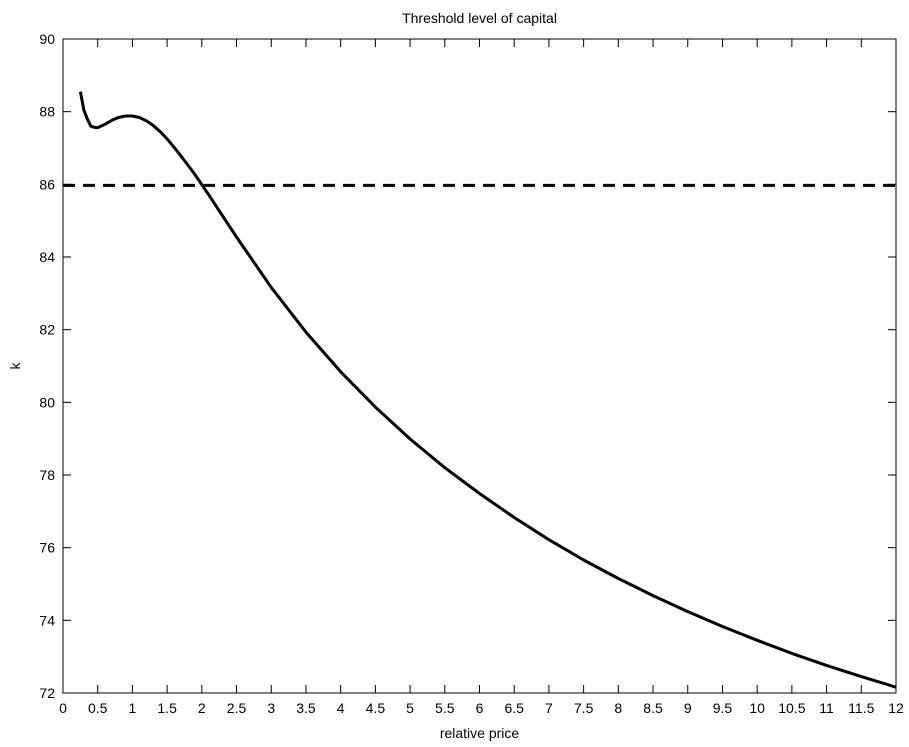  Describe the element at coordinates (757, 708) in the screenshot. I see `x-tick-label: 10` at that location.